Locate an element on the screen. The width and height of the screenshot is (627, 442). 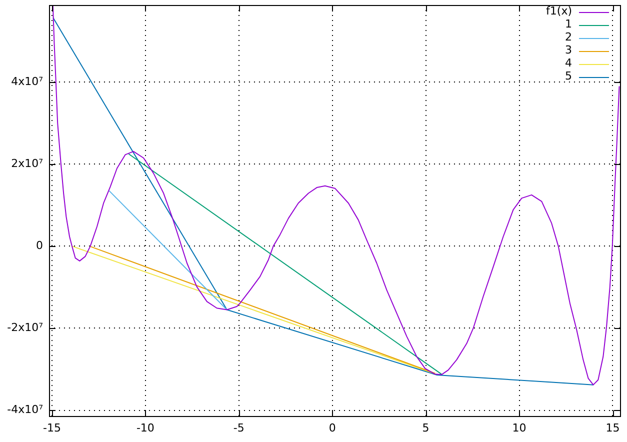
x-tick-label: 10 is located at coordinates (519, 427).